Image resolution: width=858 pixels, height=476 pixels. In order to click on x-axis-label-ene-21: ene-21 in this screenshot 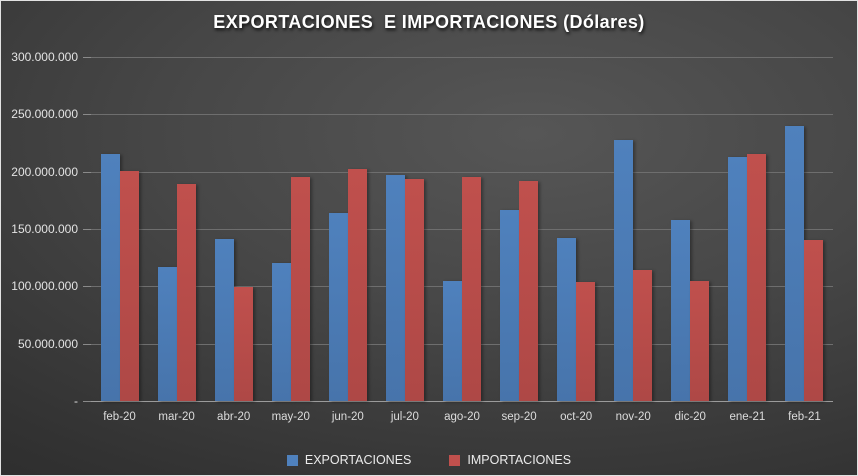, I will do `click(747, 417)`.